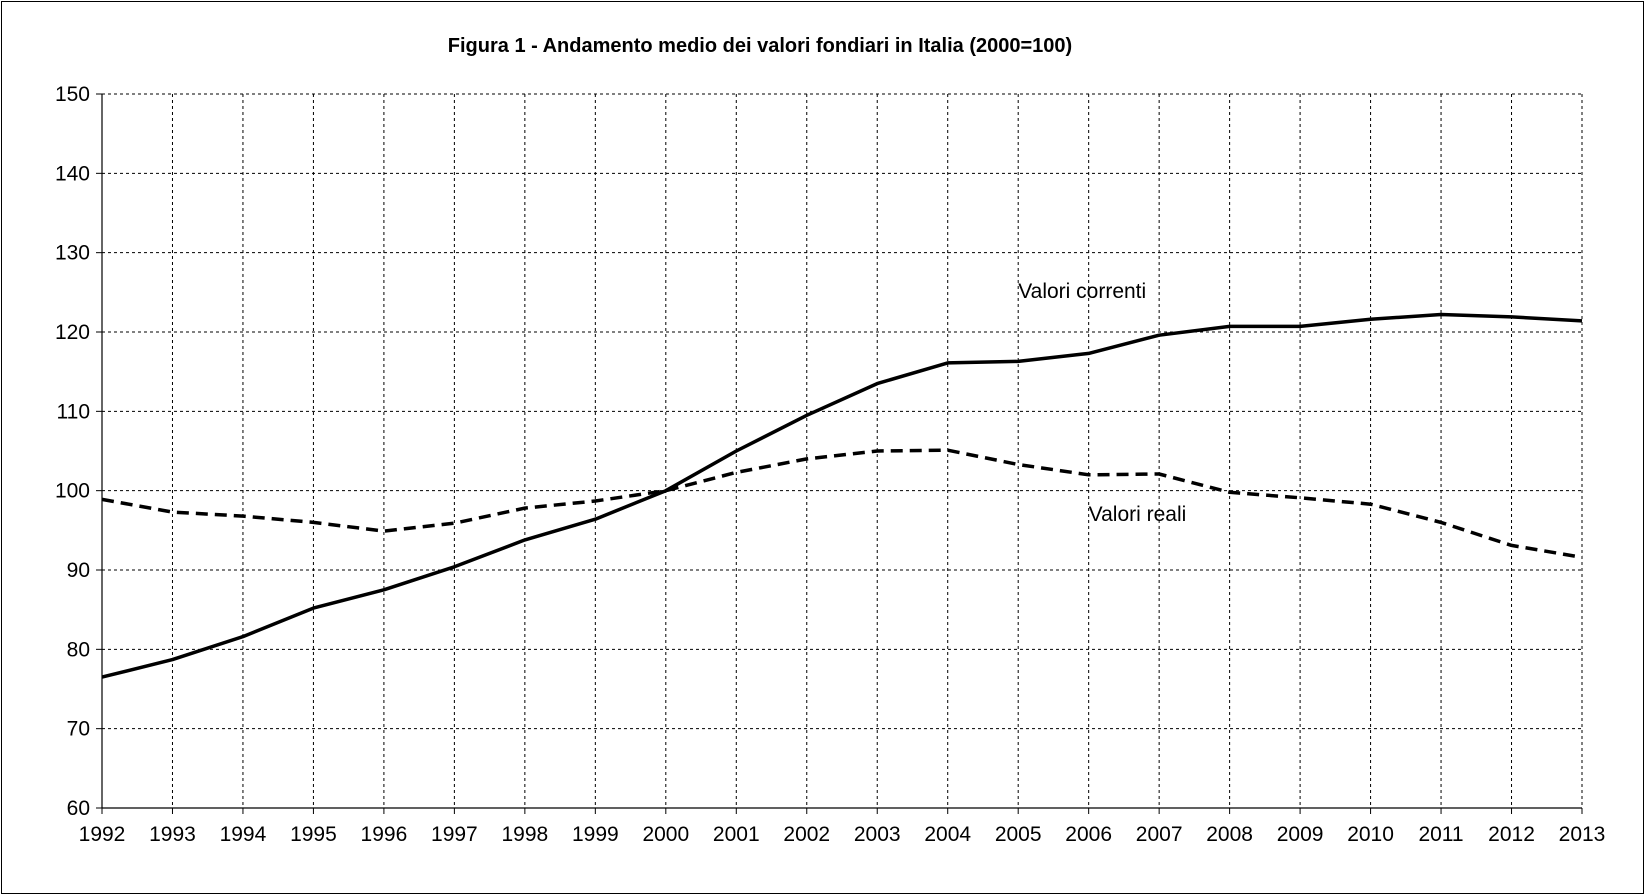 This screenshot has height=895, width=1645. What do you see at coordinates (1138, 514) in the screenshot?
I see `series-annotation: Valori reali` at bounding box center [1138, 514].